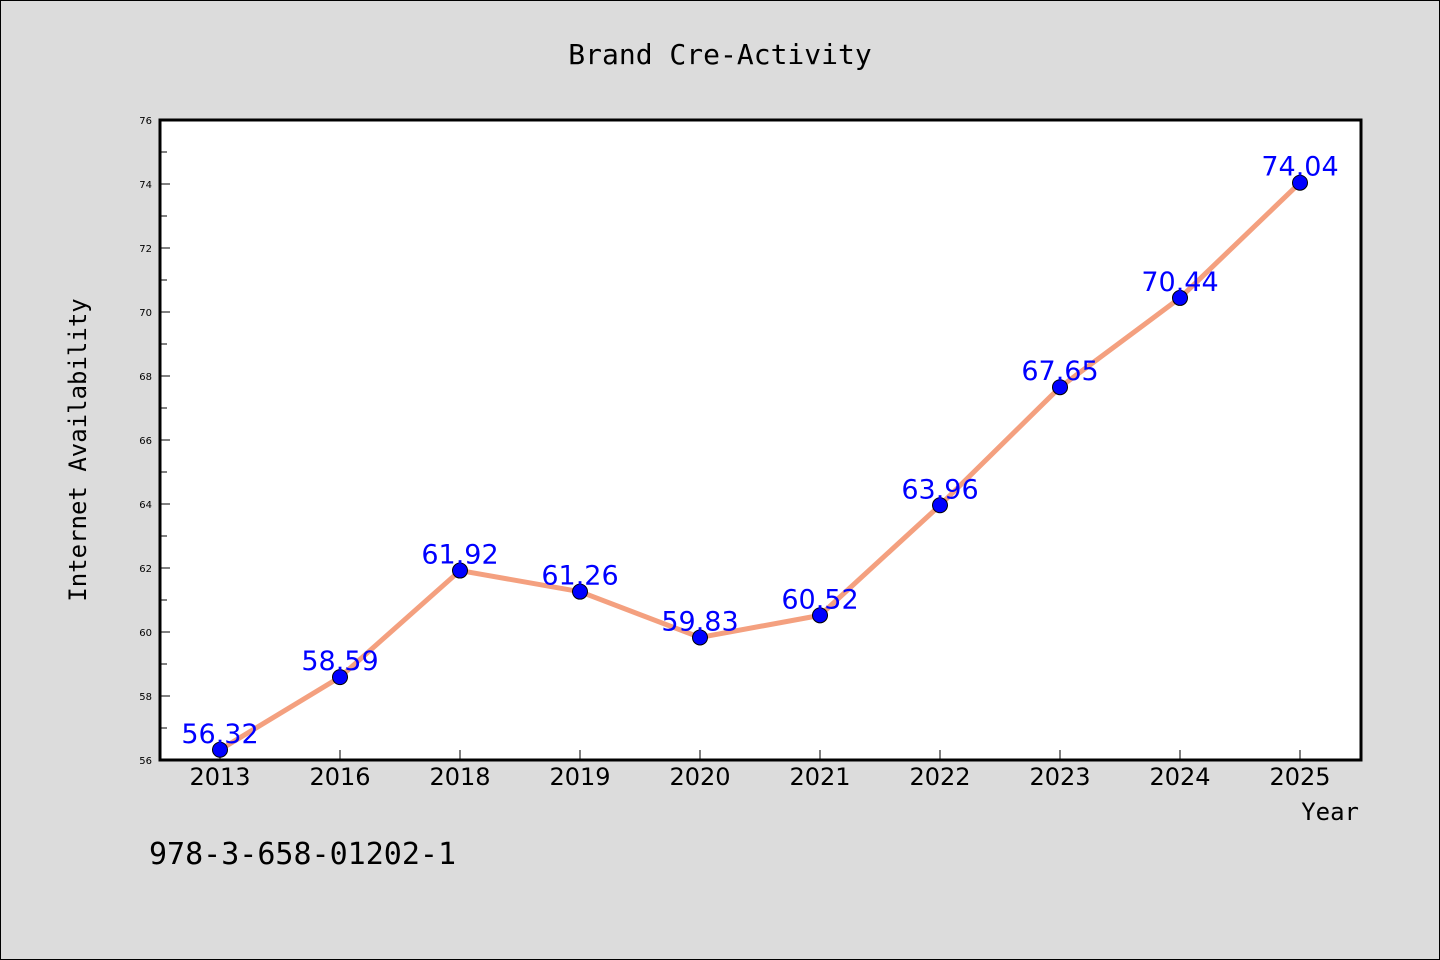  I want to click on data-label: 60.52, so click(819, 599).